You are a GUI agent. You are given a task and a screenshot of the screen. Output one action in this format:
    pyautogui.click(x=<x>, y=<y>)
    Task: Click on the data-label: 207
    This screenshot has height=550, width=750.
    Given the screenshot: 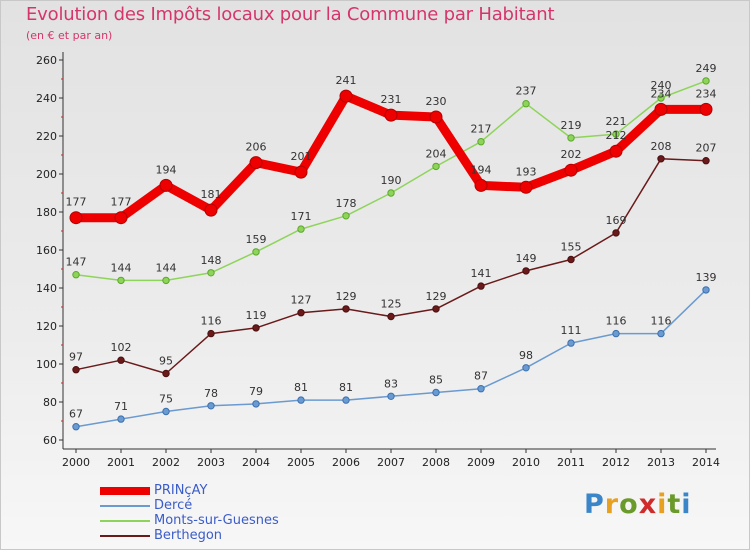 What is the action you would take?
    pyautogui.click(x=706, y=148)
    